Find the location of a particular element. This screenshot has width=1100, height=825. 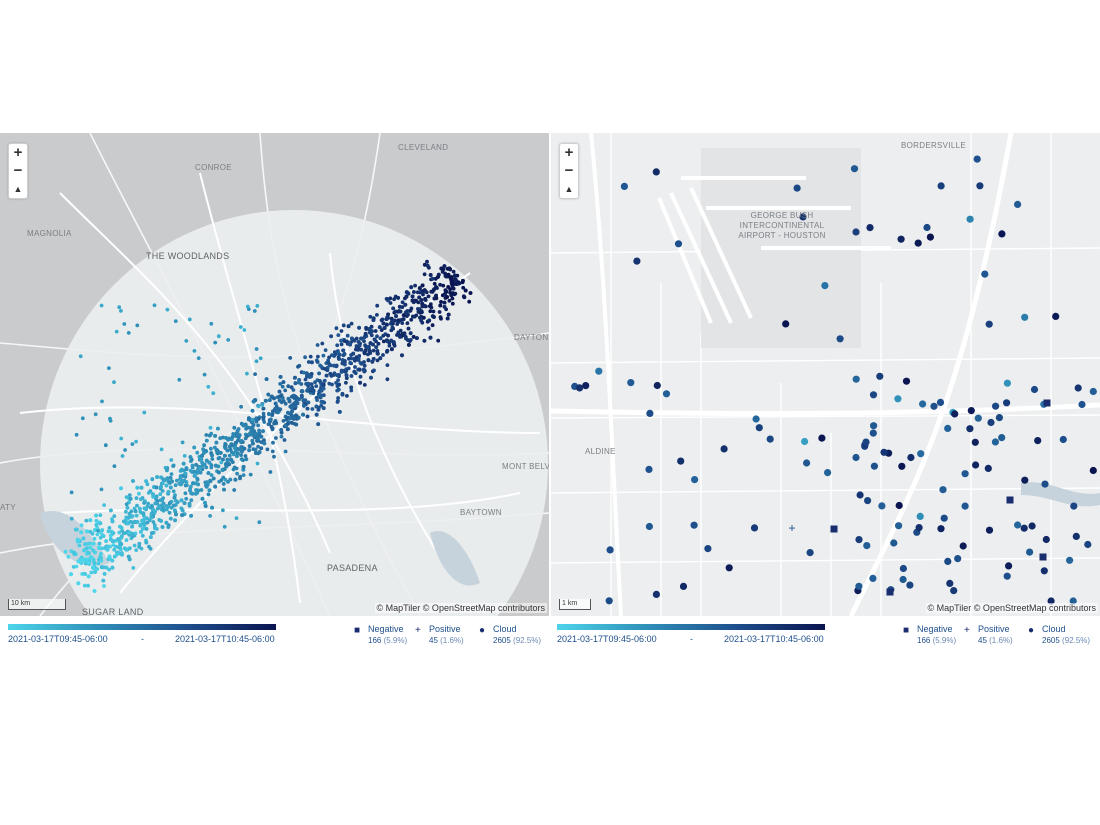

left-zoom-in-button: + is located at coordinates (18, 152).